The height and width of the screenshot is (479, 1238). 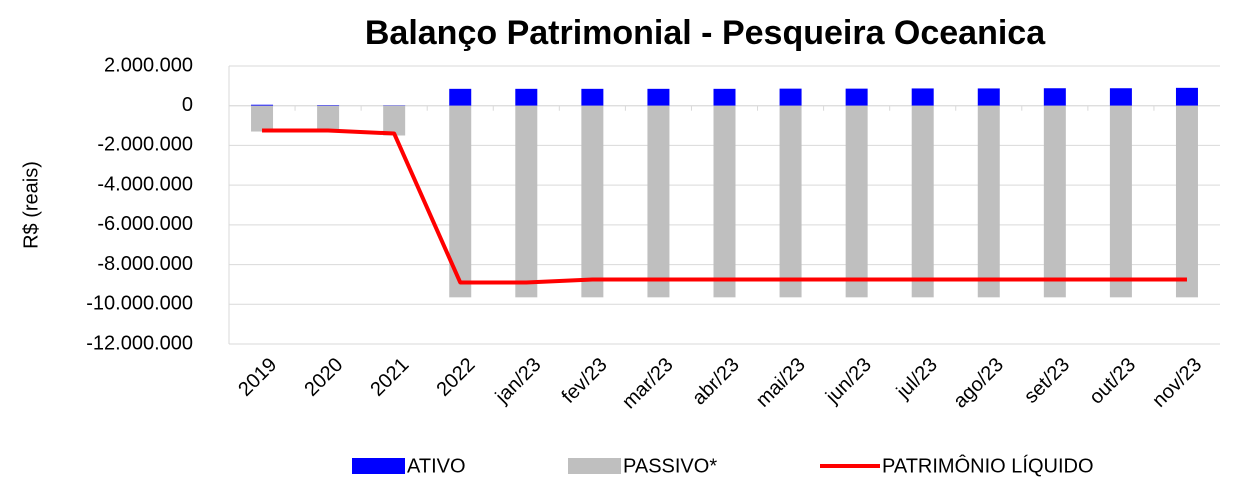 What do you see at coordinates (31, 205) in the screenshot?
I see `y-axis-label: R$ (reais)` at bounding box center [31, 205].